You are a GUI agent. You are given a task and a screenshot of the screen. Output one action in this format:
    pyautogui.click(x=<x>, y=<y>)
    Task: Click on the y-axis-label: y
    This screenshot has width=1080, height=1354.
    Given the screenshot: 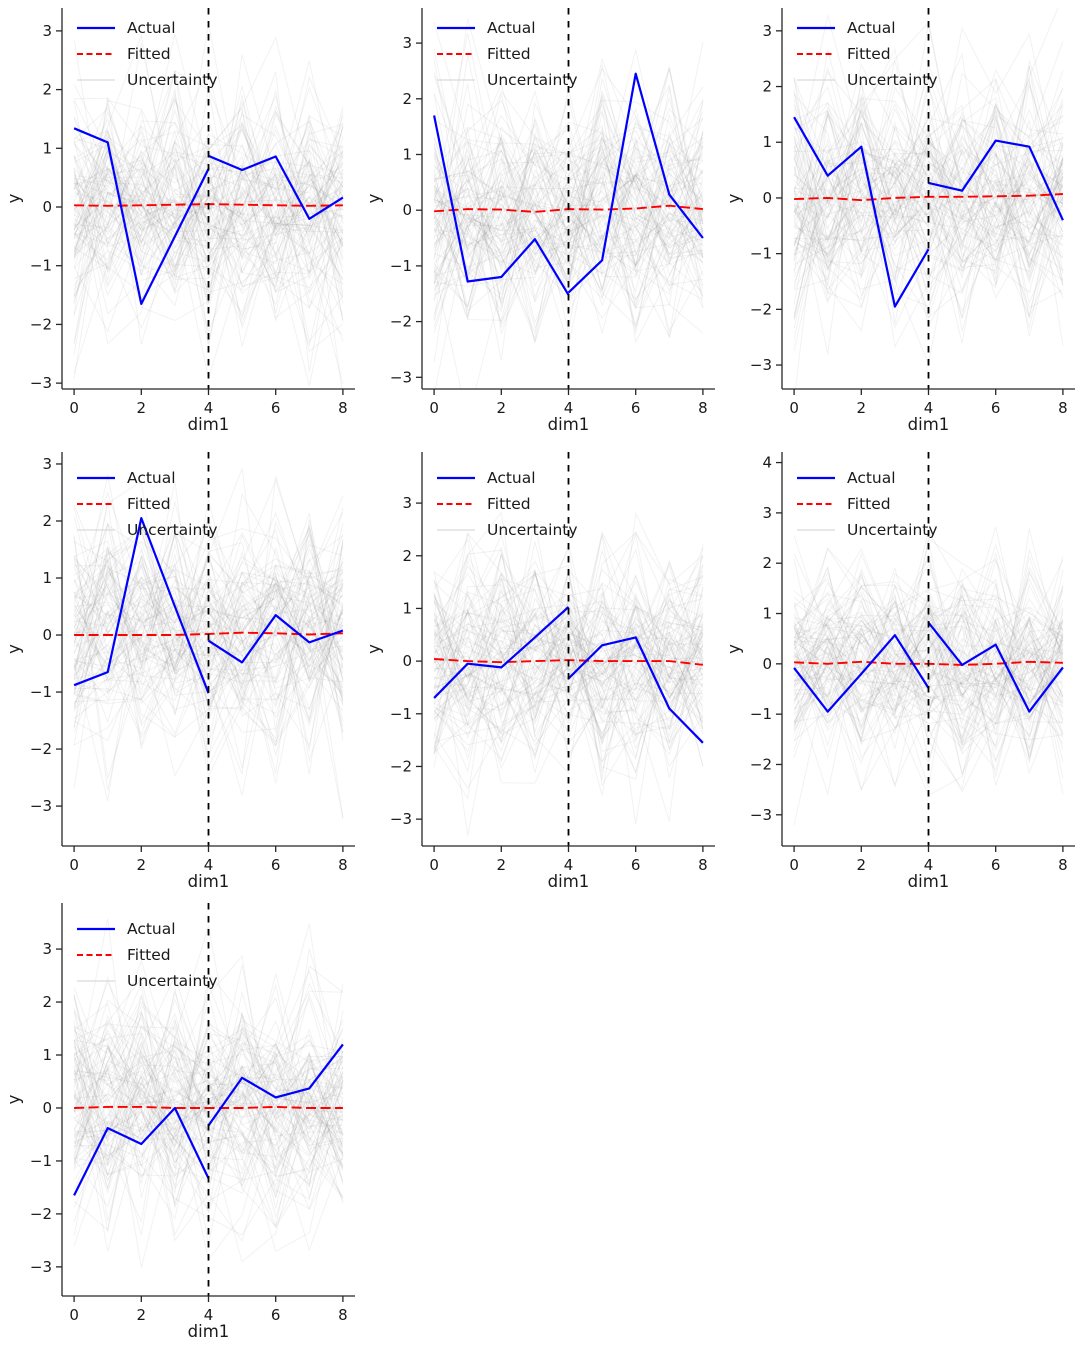 What is the action you would take?
    pyautogui.click(x=734, y=198)
    